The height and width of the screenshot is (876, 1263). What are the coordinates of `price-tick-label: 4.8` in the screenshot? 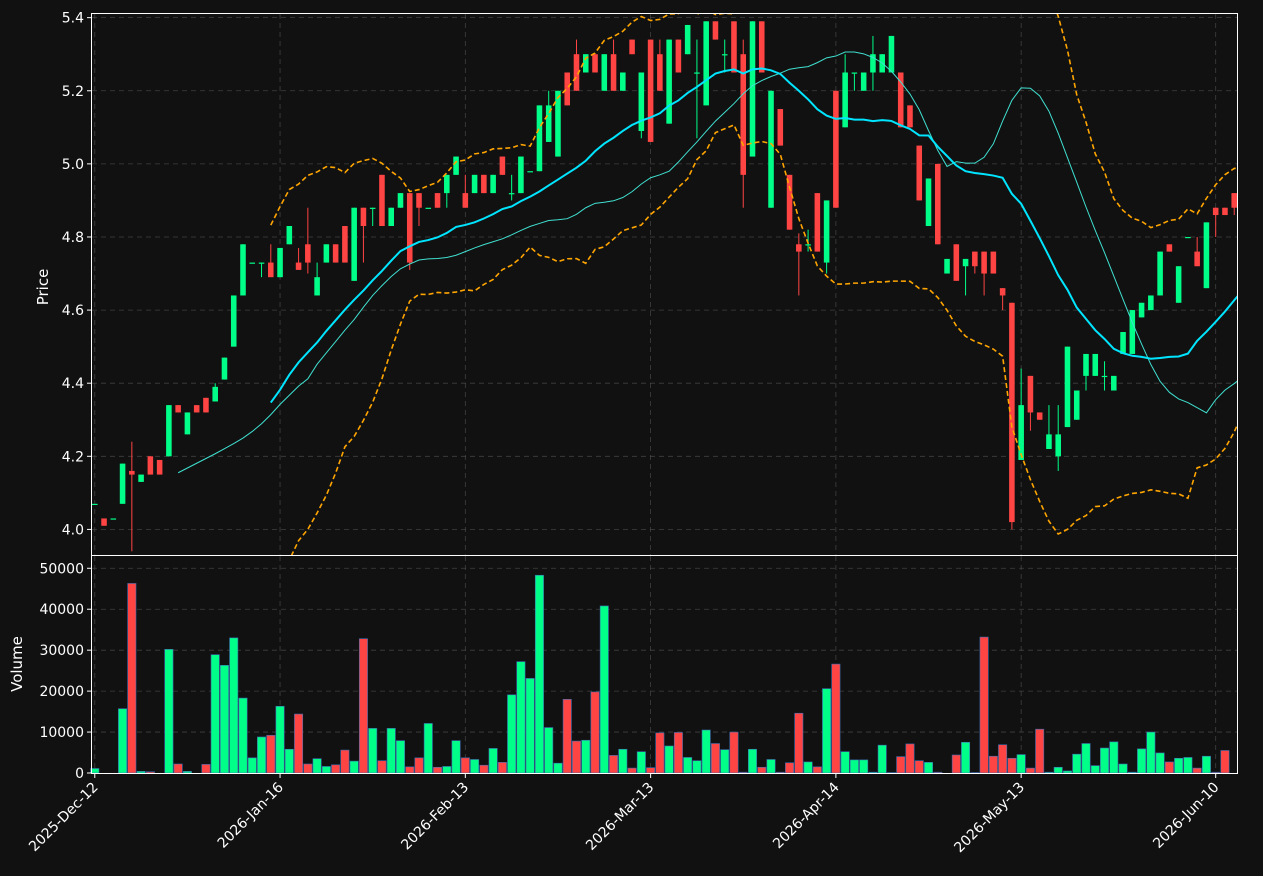 It's located at (73, 238).